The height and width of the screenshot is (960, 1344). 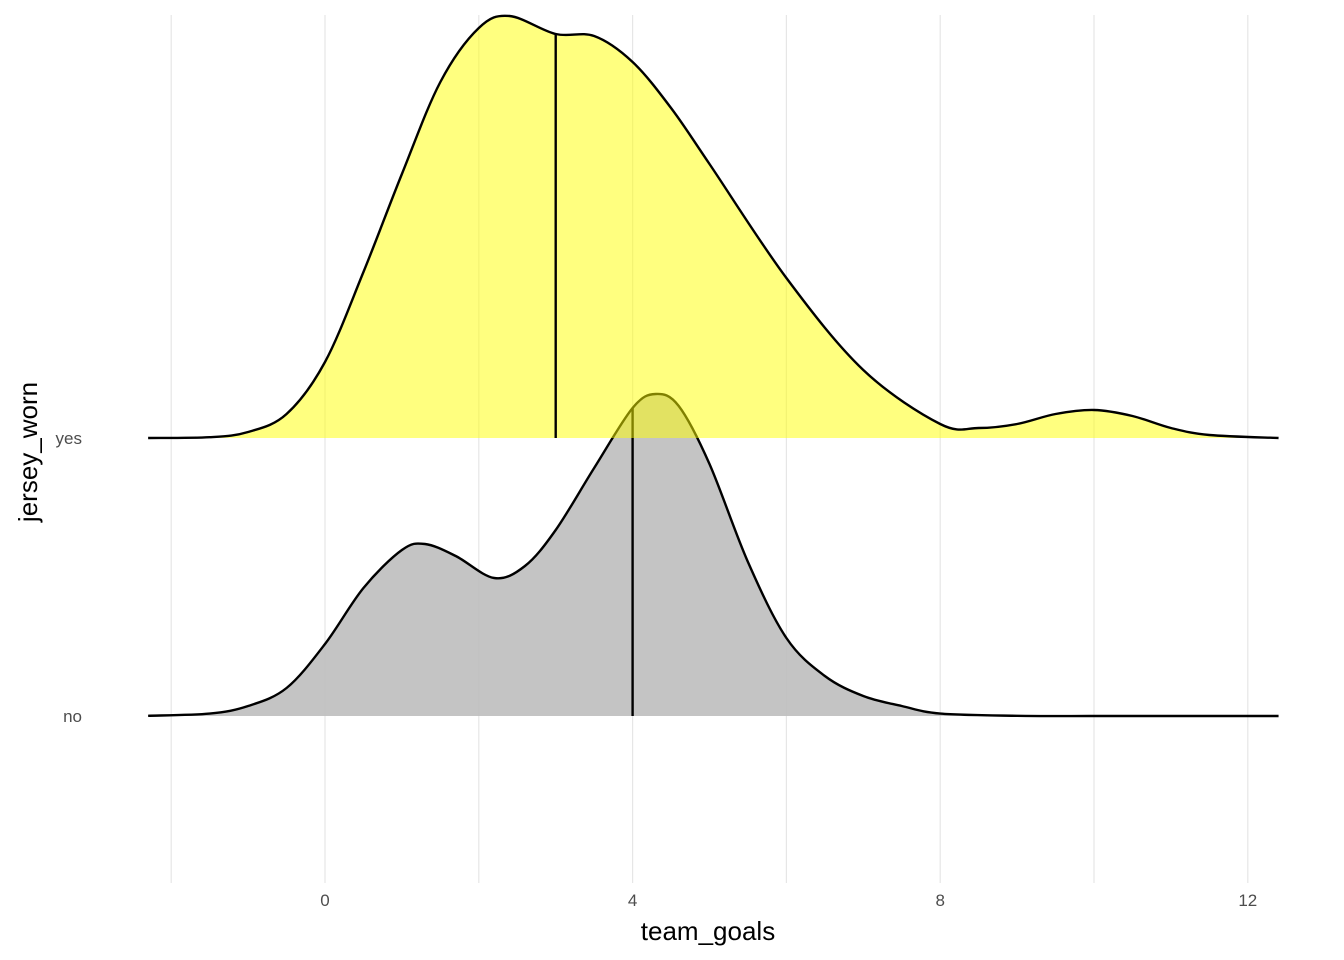 What do you see at coordinates (788, 900) in the screenshot?
I see `x-axis-ticks: 0 4 8 12` at bounding box center [788, 900].